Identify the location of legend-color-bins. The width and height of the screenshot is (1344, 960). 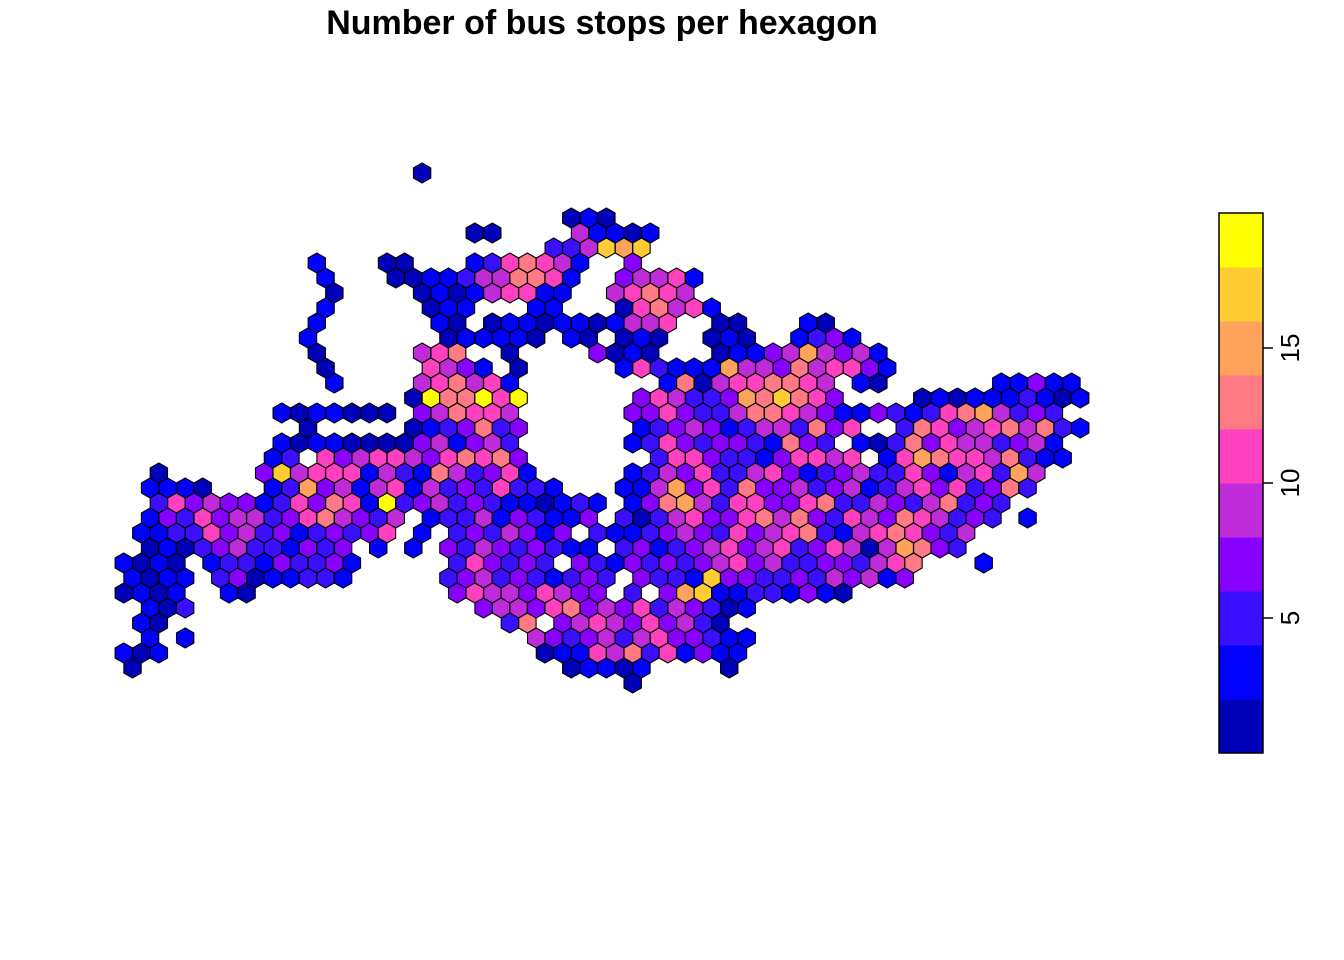
(1241, 483).